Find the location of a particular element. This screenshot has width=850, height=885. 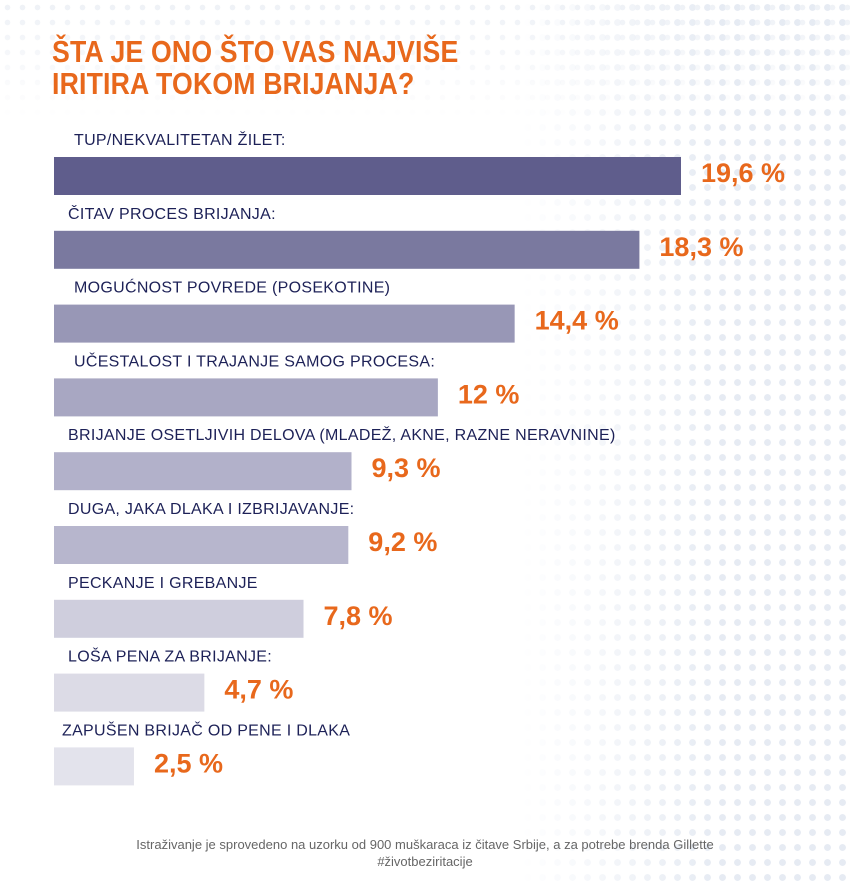

value-label: 19,6 % is located at coordinates (743, 173).